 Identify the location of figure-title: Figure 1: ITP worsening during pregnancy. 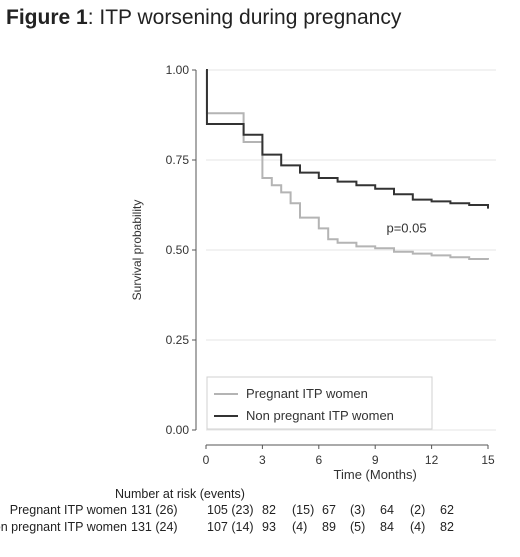
(203, 18).